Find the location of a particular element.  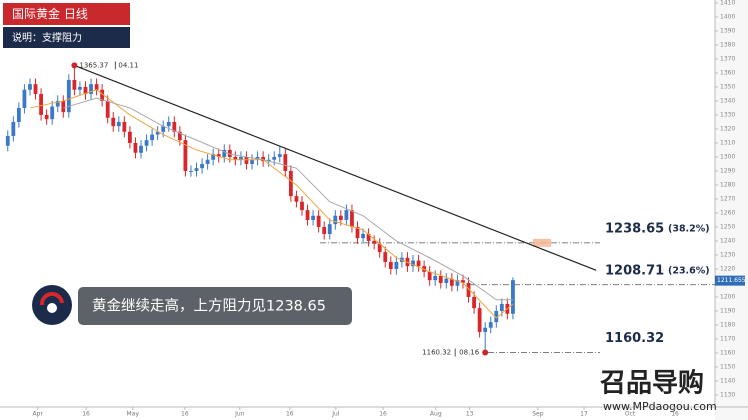

level-ratio: (23.6%) is located at coordinates (689, 270).